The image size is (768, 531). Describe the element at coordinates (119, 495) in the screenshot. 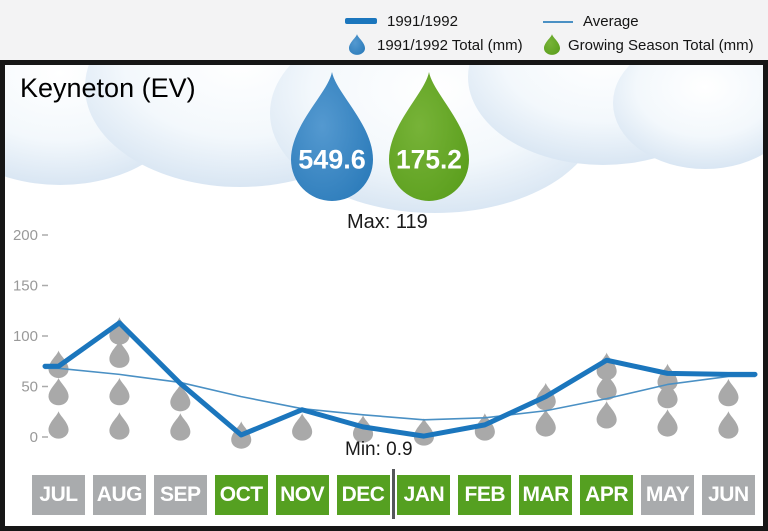

I see `month-button-aug: AUG` at that location.